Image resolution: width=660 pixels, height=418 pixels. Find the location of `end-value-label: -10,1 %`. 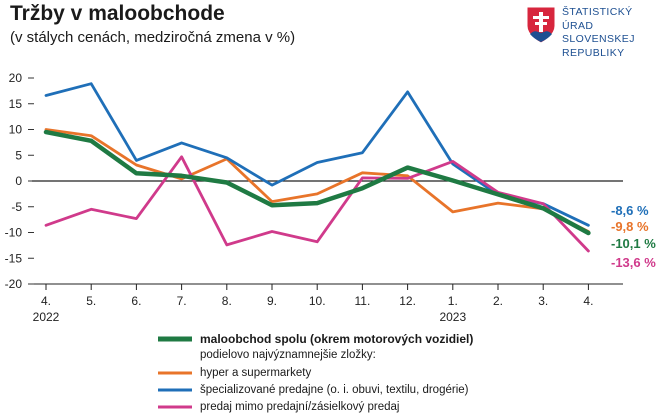

end-value-label: -10,1 % is located at coordinates (633, 243).